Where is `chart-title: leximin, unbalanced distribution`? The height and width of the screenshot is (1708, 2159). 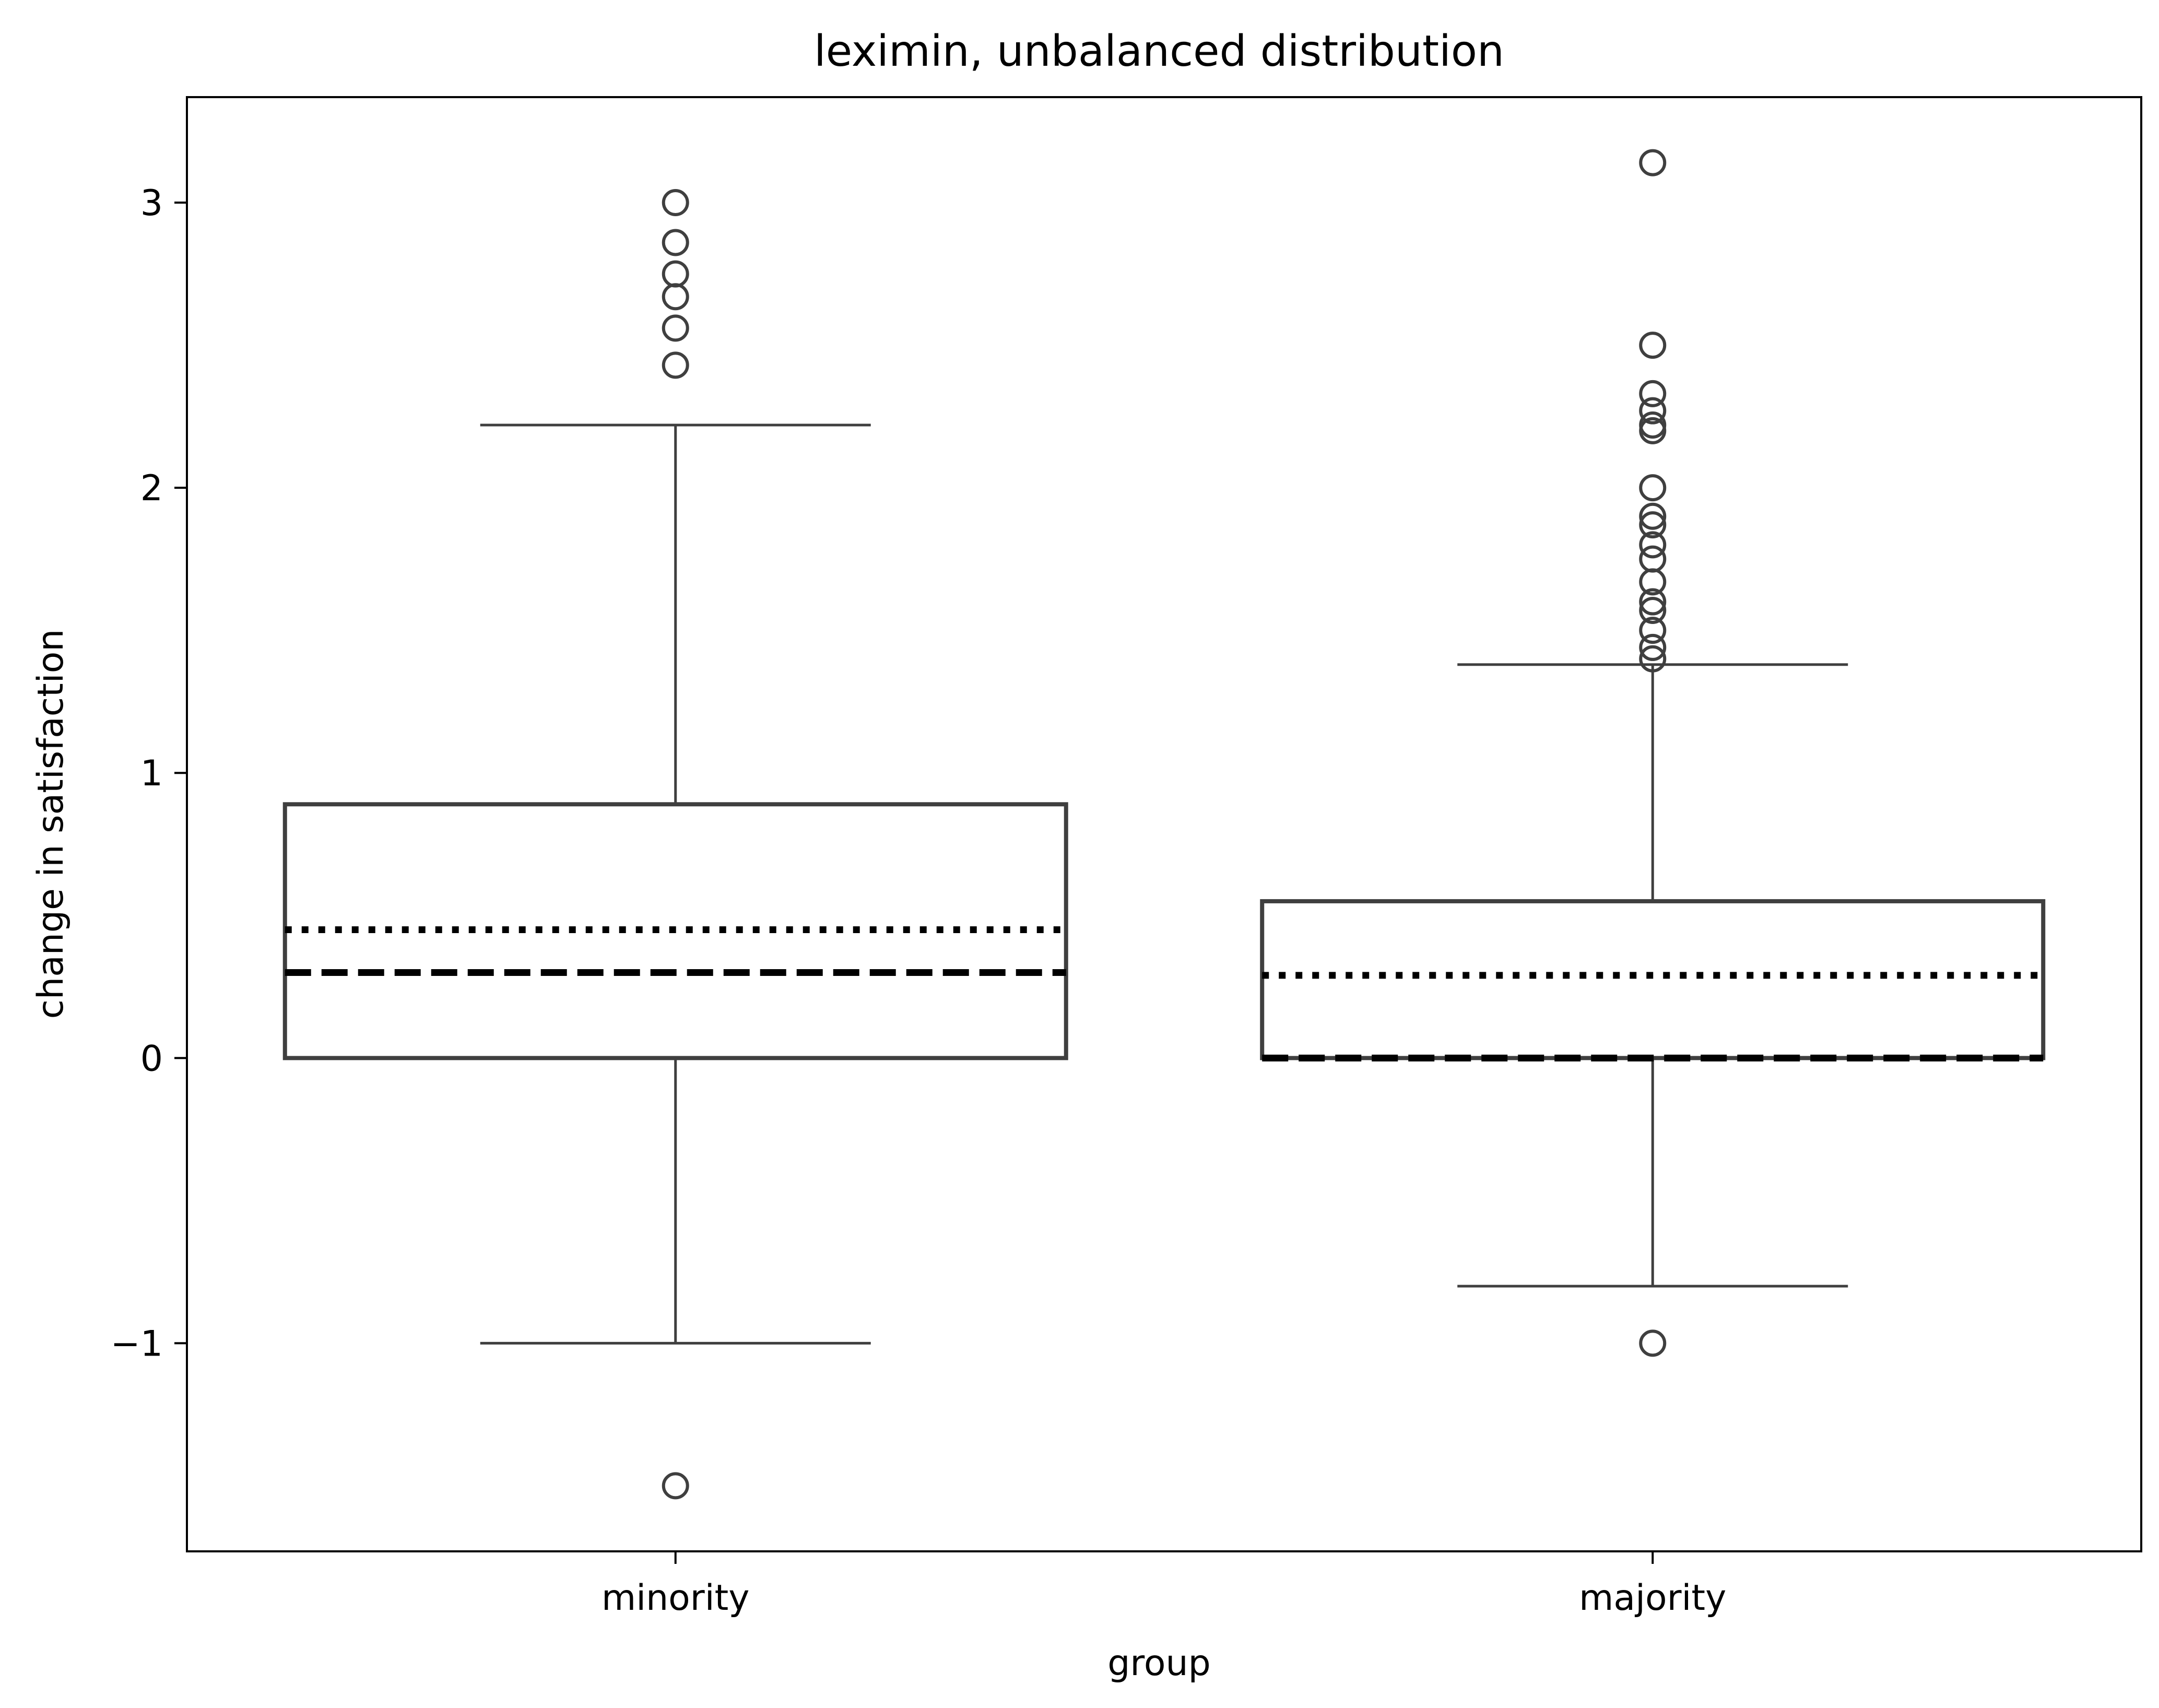
chart-title: leximin, unbalanced distribution is located at coordinates (1159, 52).